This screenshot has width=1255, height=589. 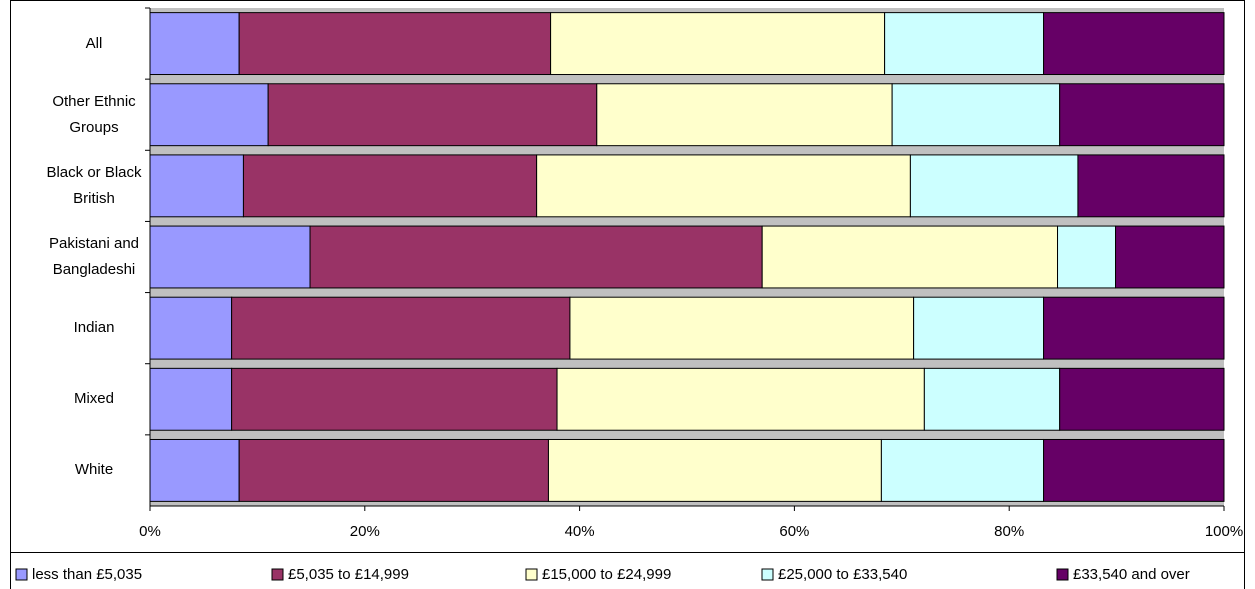 What do you see at coordinates (580, 531) in the screenshot?
I see `x-tick-label: 40%` at bounding box center [580, 531].